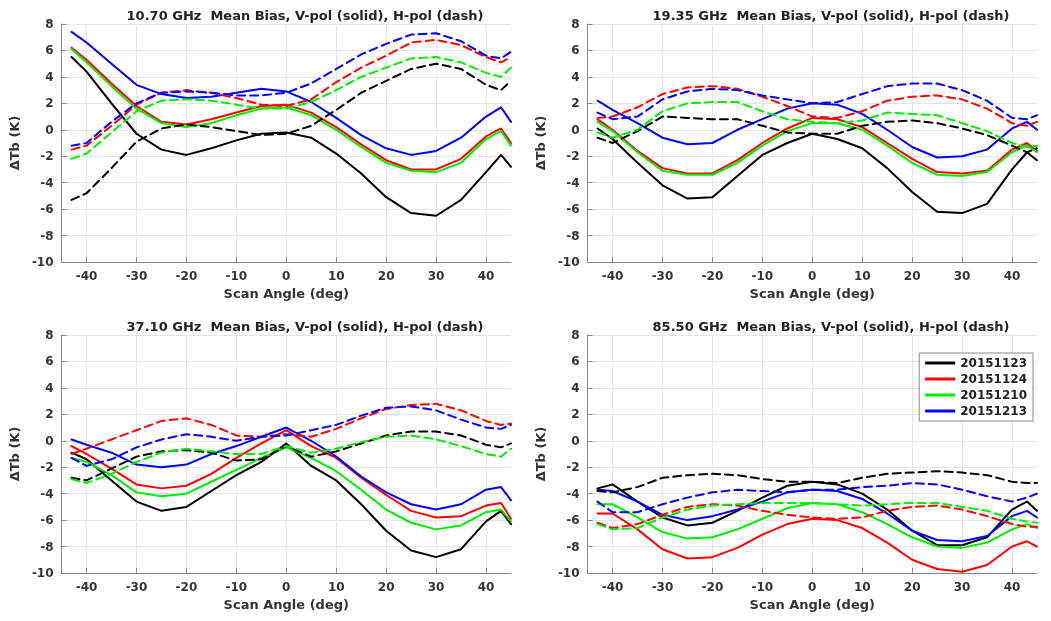 This screenshot has width=1051, height=621. I want to click on legend-label: 20151124, so click(993, 379).